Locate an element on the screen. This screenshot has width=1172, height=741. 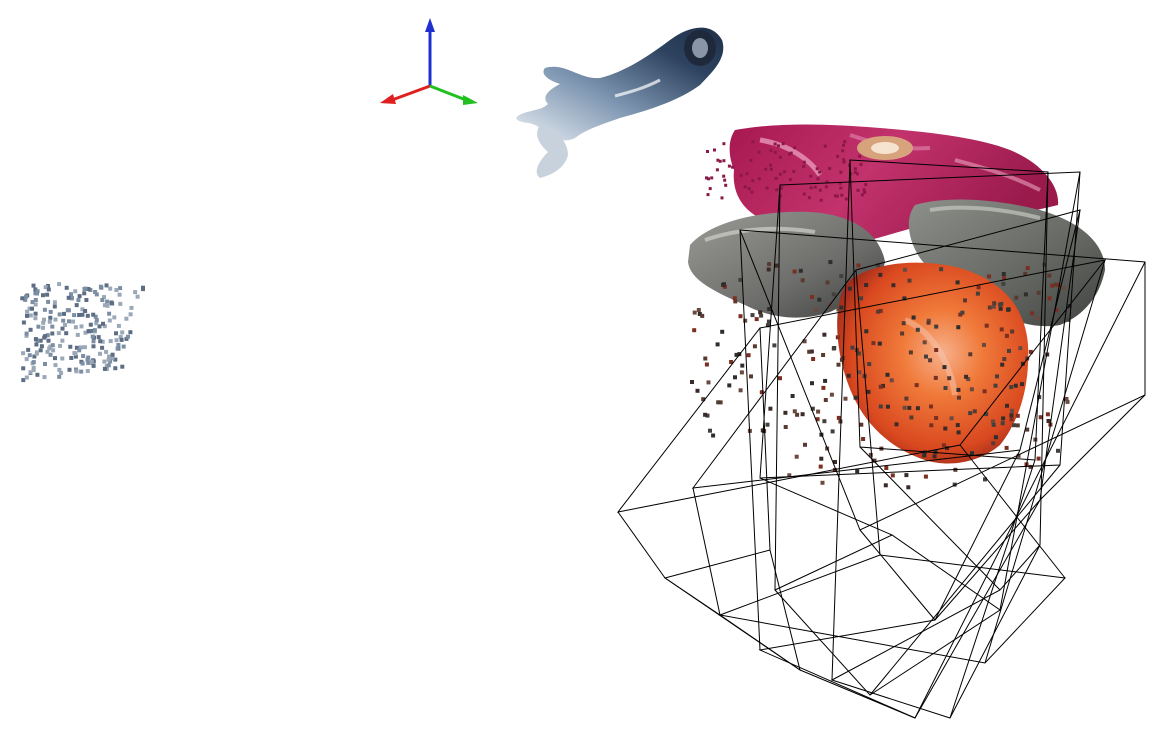
y-axis is located at coordinates (448, 93).